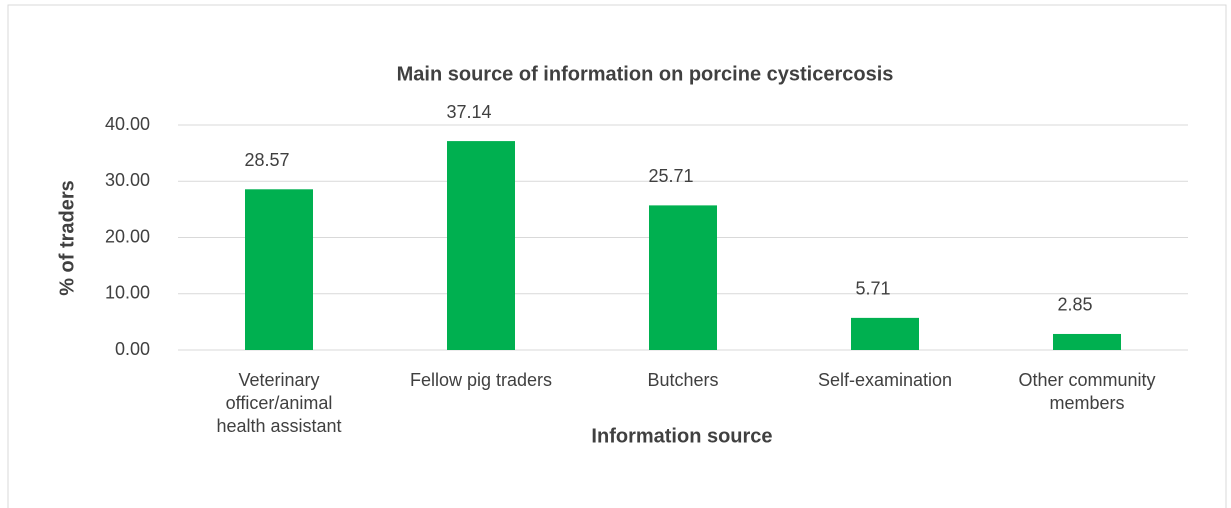 The image size is (1231, 508). Describe the element at coordinates (67, 238) in the screenshot. I see `y-axis-title: % of traders` at that location.